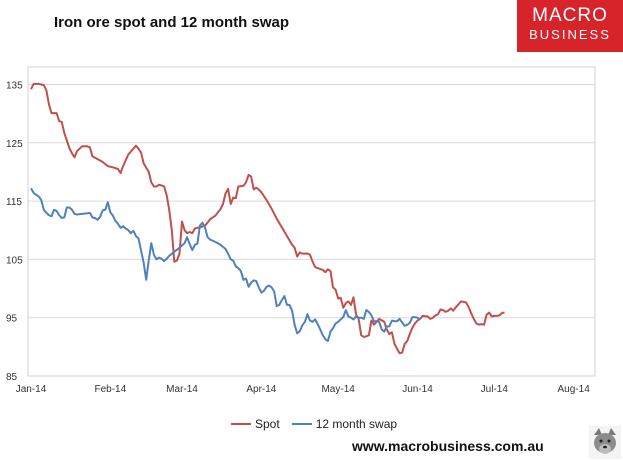 The width and height of the screenshot is (623, 460). I want to click on legend-item-spot: Spot, so click(255, 424).